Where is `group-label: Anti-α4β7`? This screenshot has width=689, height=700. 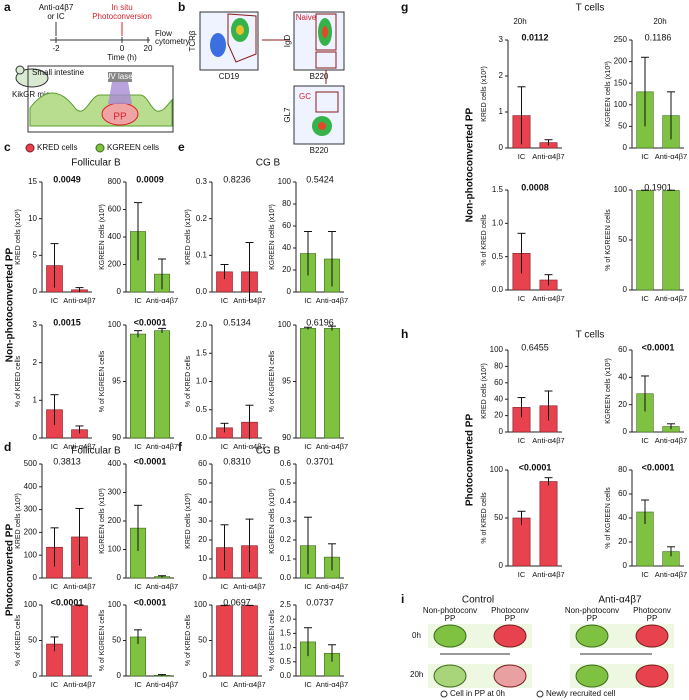 group-label: Anti-α4β7 is located at coordinates (620, 600).